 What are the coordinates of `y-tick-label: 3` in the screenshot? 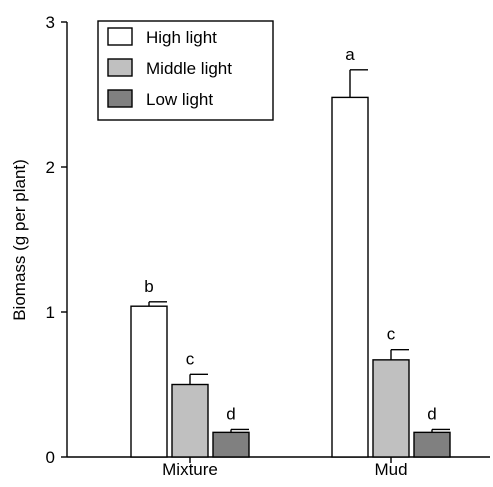 It's located at (50, 22).